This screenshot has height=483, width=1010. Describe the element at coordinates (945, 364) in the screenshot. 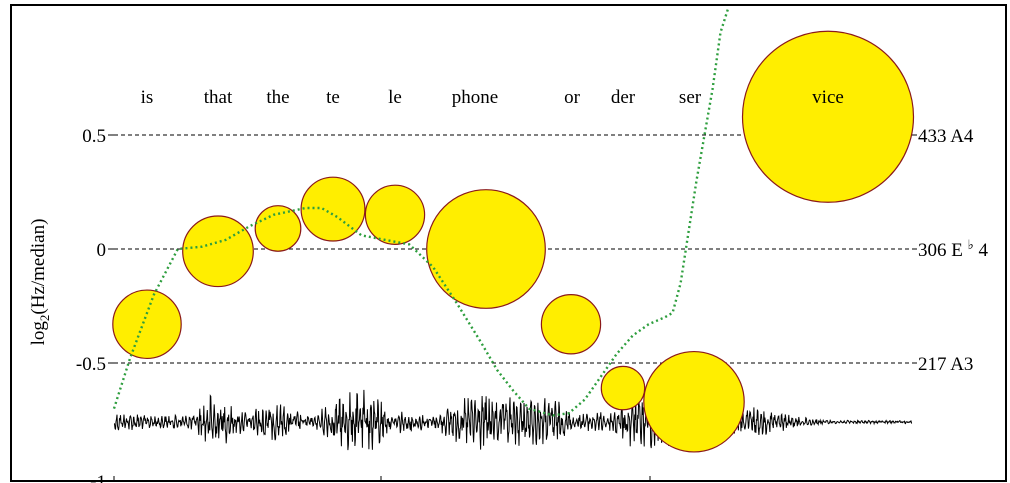

I see `note-label: 217 A3` at that location.